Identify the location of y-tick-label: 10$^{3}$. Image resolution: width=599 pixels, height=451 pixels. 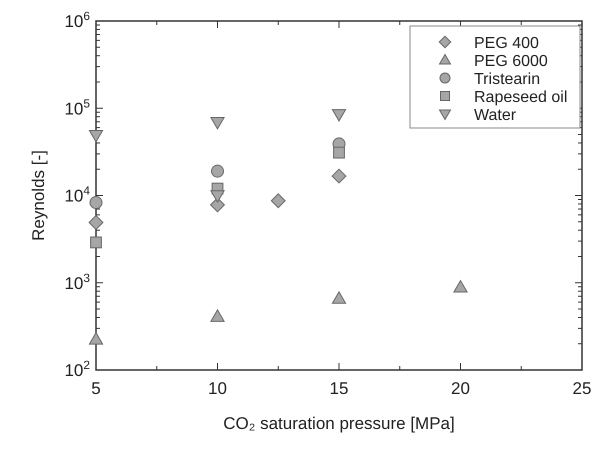
(77, 281).